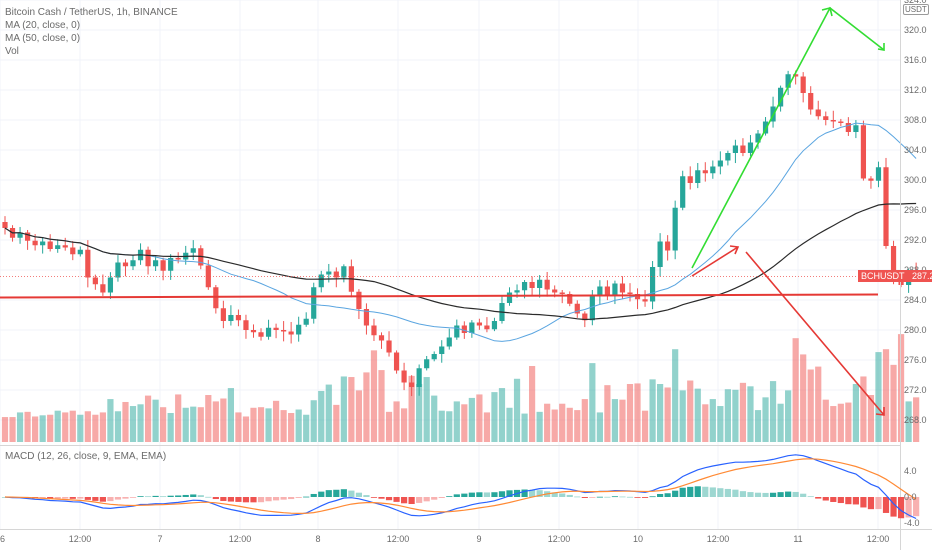 The height and width of the screenshot is (550, 932). What do you see at coordinates (715, 261) in the screenshot?
I see `bearish-projection-arrow` at bounding box center [715, 261].